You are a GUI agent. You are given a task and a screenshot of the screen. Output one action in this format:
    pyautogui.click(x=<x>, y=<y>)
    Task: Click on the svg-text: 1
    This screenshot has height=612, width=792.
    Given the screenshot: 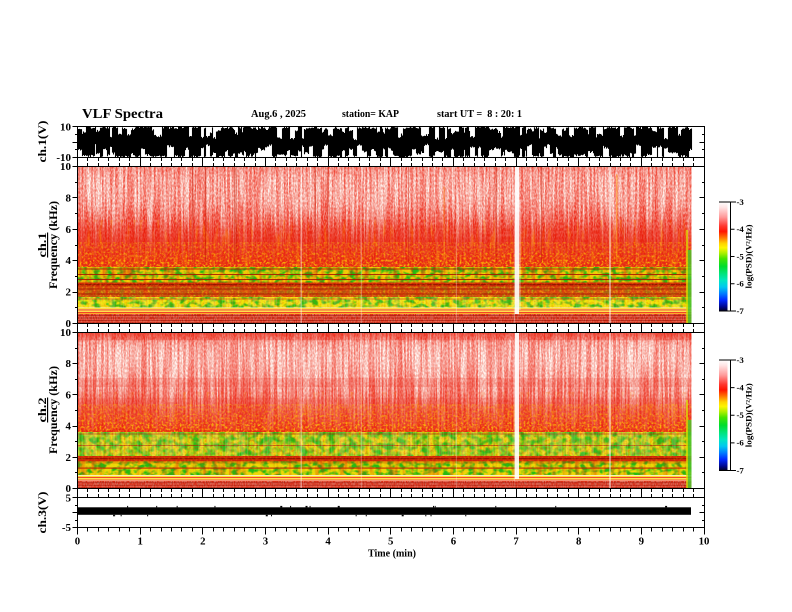 What is the action you would take?
    pyautogui.click(x=139, y=542)
    